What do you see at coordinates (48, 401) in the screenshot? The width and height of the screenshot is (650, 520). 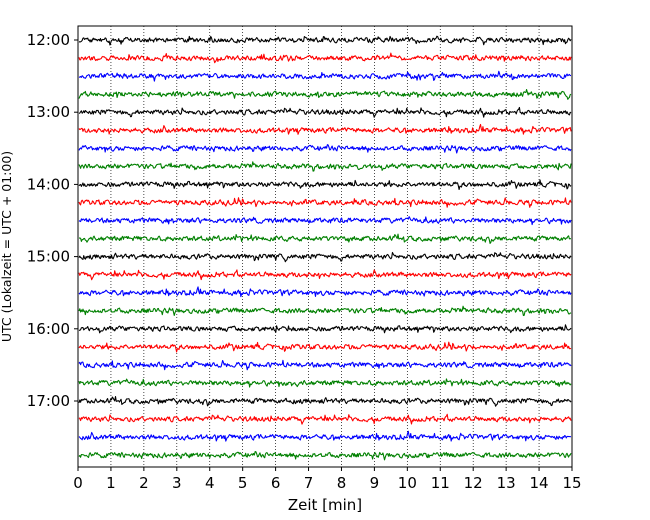 I see `y-tick-label: 17:00` at bounding box center [48, 401].